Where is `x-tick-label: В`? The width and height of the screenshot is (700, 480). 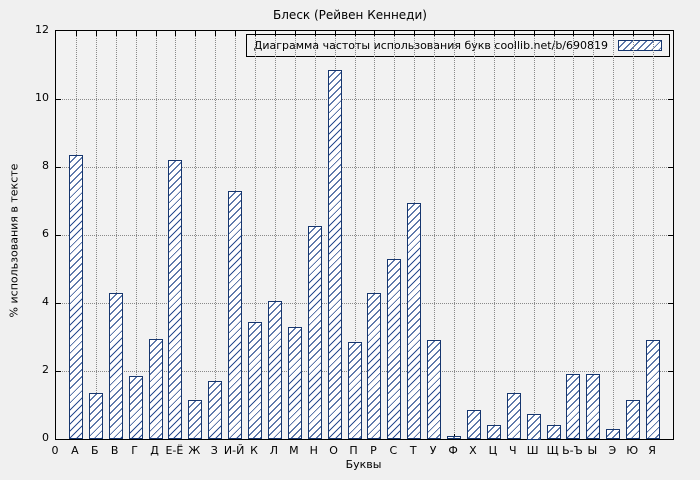
x-tick-label: В is located at coordinates (114, 450).